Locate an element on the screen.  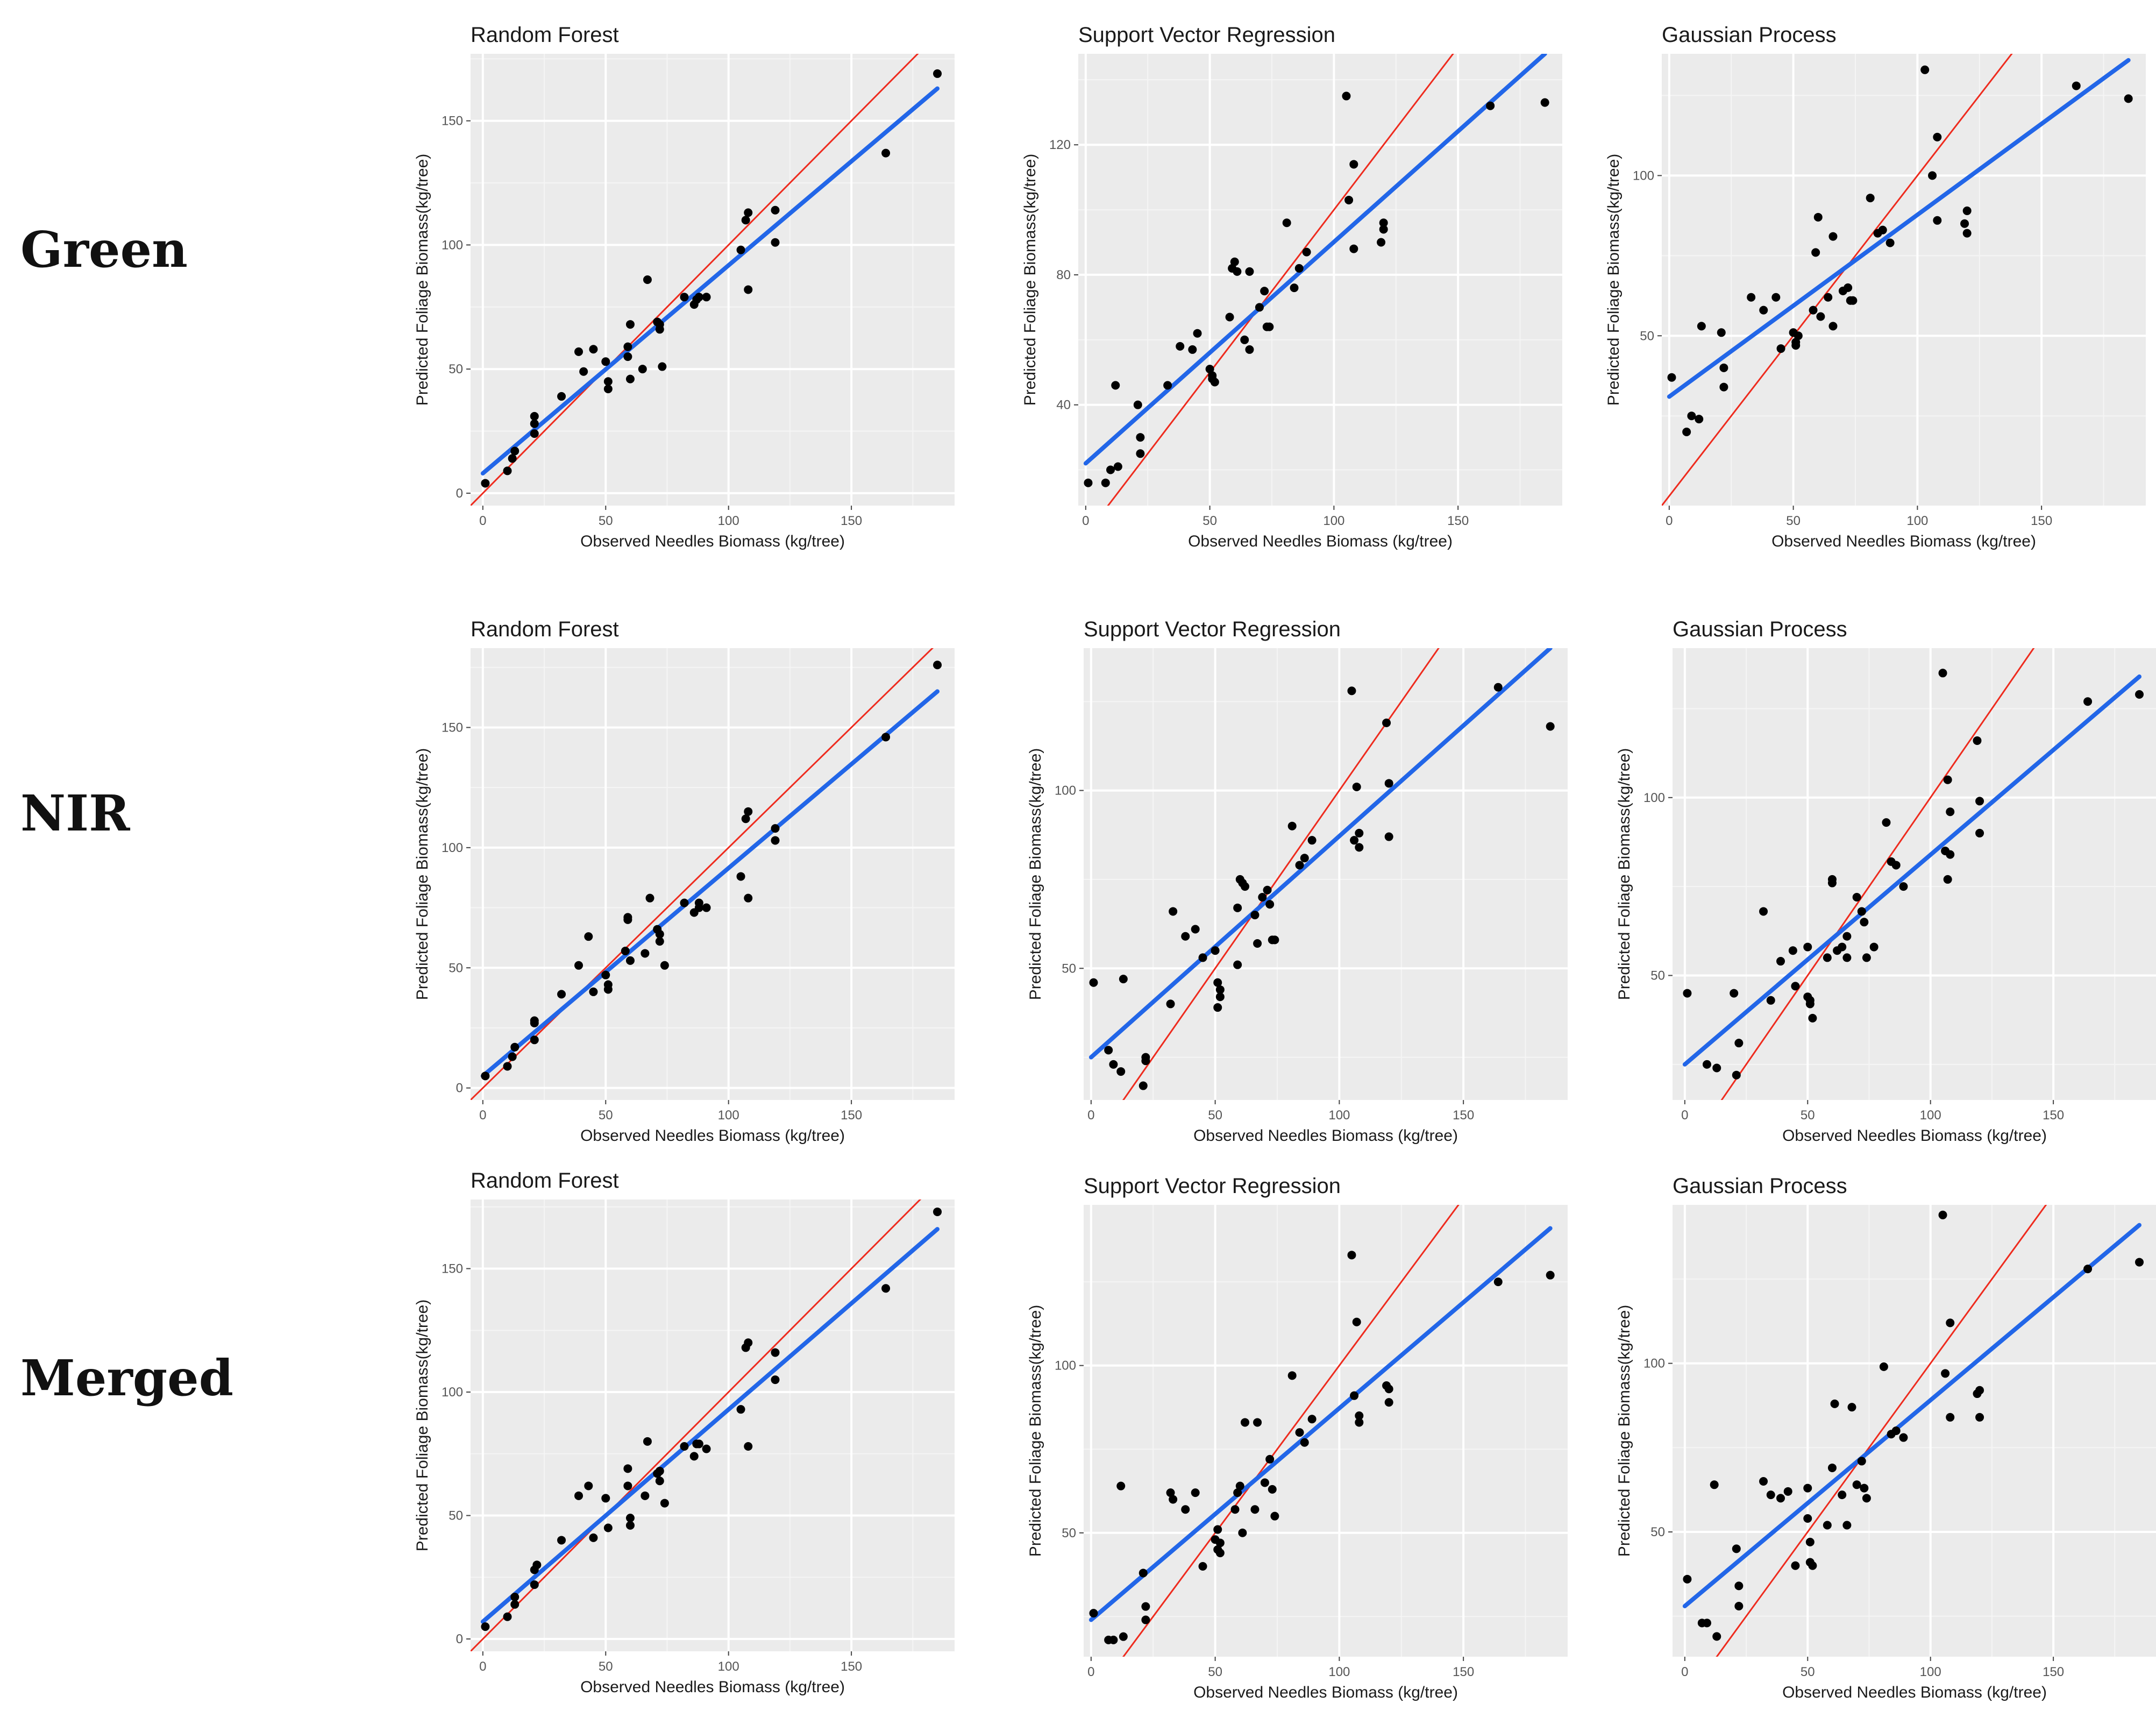
identity-line is located at coordinates (703, 874).